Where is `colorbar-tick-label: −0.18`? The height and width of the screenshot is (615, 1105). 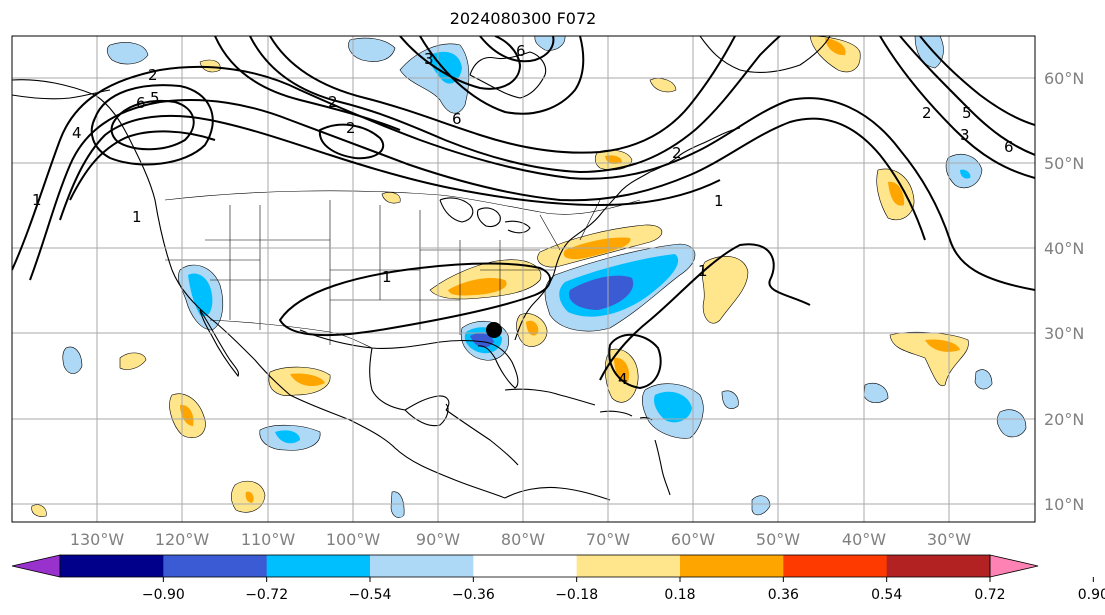 colorbar-tick-label: −0.18 is located at coordinates (576, 595).